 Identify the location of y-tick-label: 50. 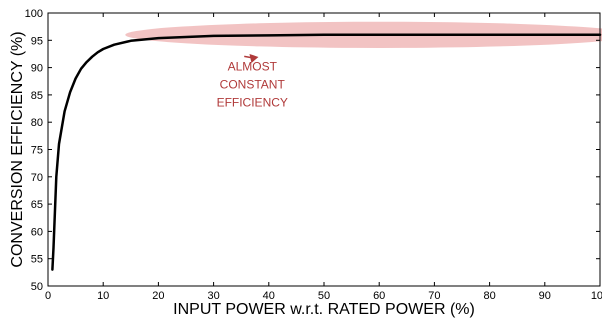
(37, 287).